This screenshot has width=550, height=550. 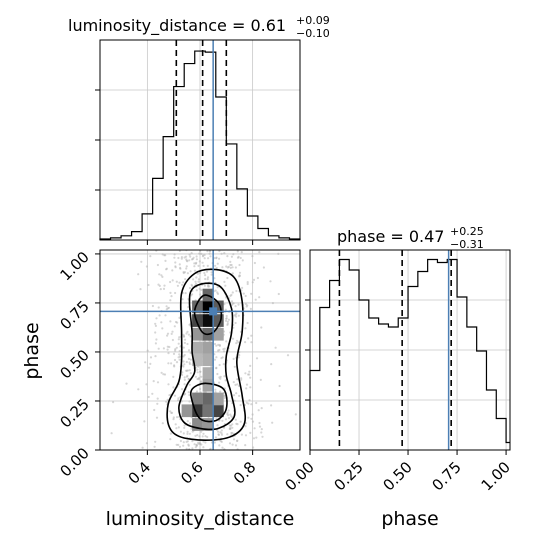 What do you see at coordinates (200, 145) in the screenshot?
I see `luminosity-distance-histogram-step` at bounding box center [200, 145].